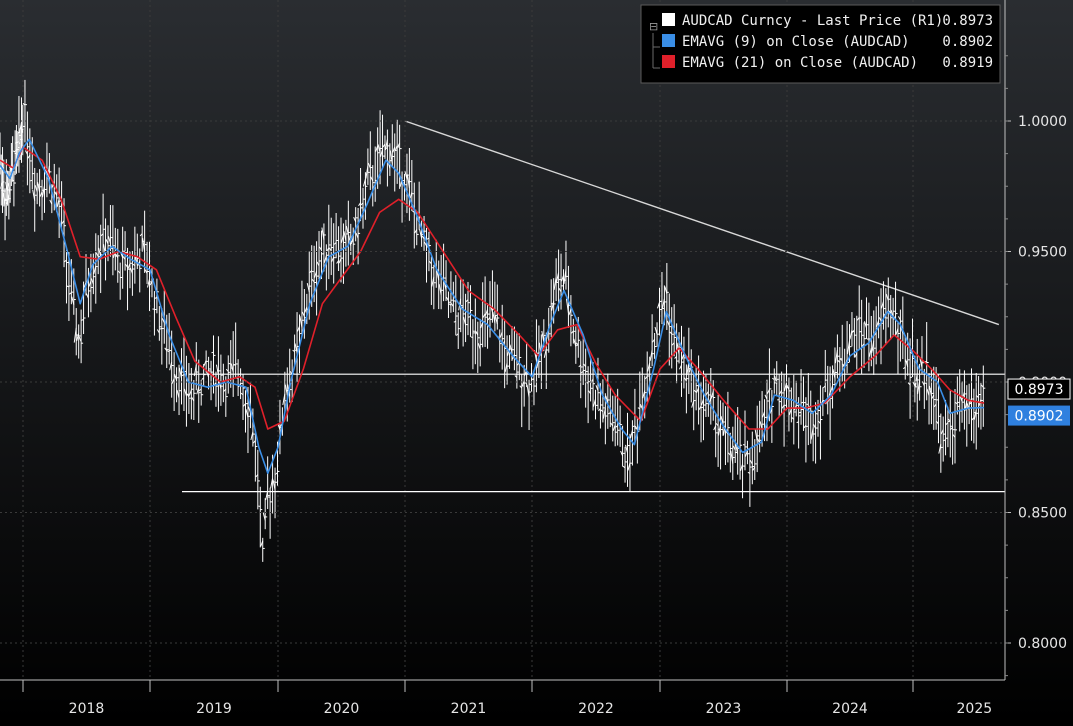 This screenshot has height=726, width=1073. Describe the element at coordinates (812, 21) in the screenshot. I see `legend-label: AUDCAD Curncy - Last Price (R1)` at that location.